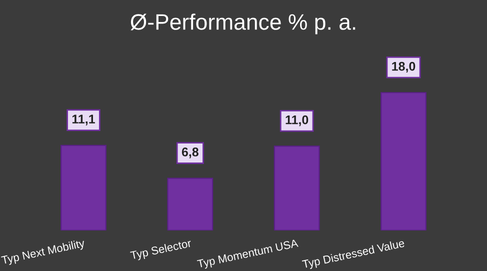 The width and height of the screenshot is (487, 271). Describe the element at coordinates (43, 252) in the screenshot. I see `x-tick-label: Typ Next Mobility` at that location.